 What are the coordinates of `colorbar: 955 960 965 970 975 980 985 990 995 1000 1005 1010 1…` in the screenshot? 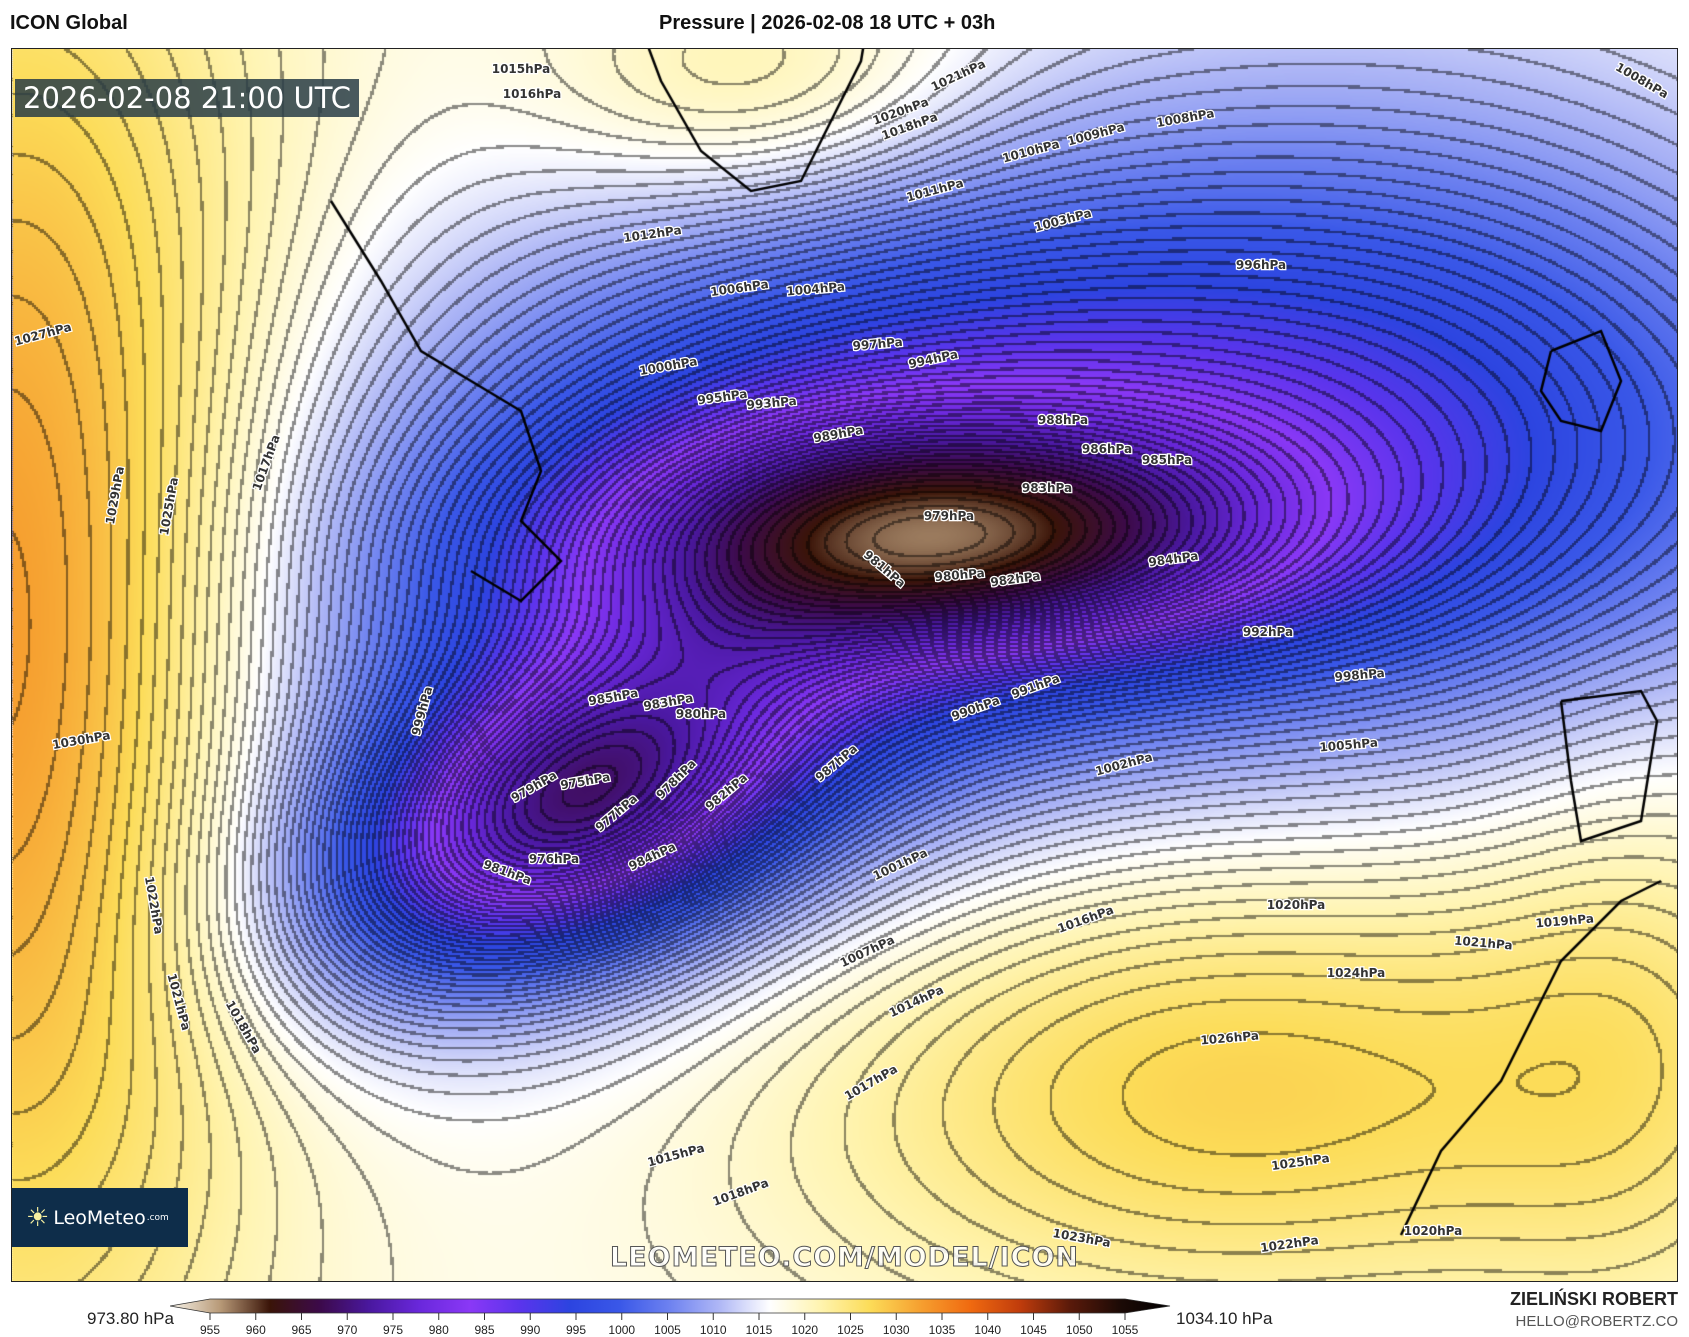 It's located at (670, 1317).